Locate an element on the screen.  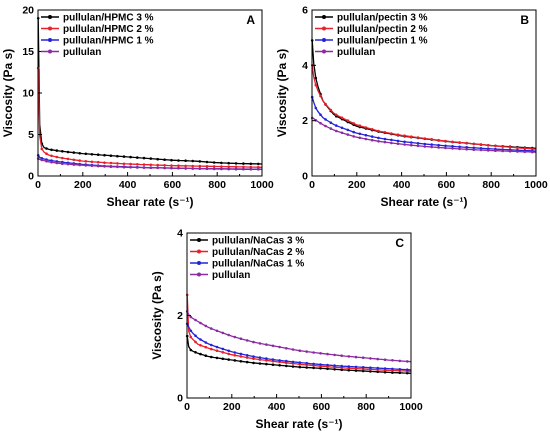
legend-item-3: pullulan/NaCas 1 % is located at coordinates (247, 264).